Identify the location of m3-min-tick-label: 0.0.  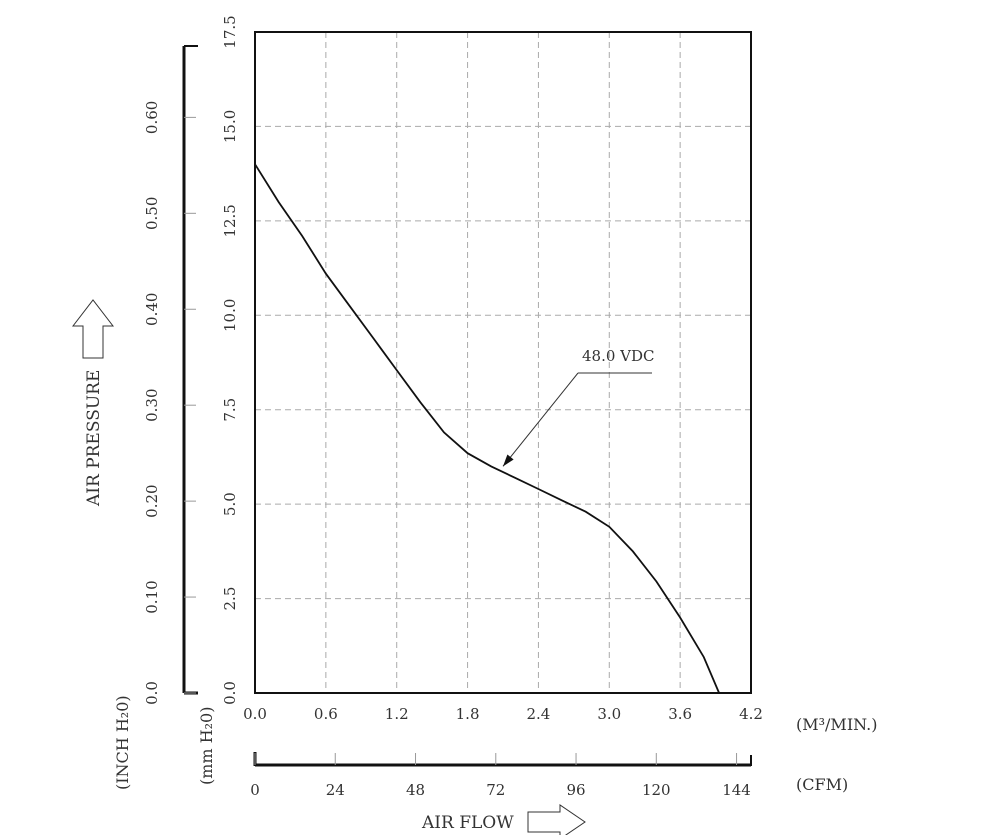
(255, 714).